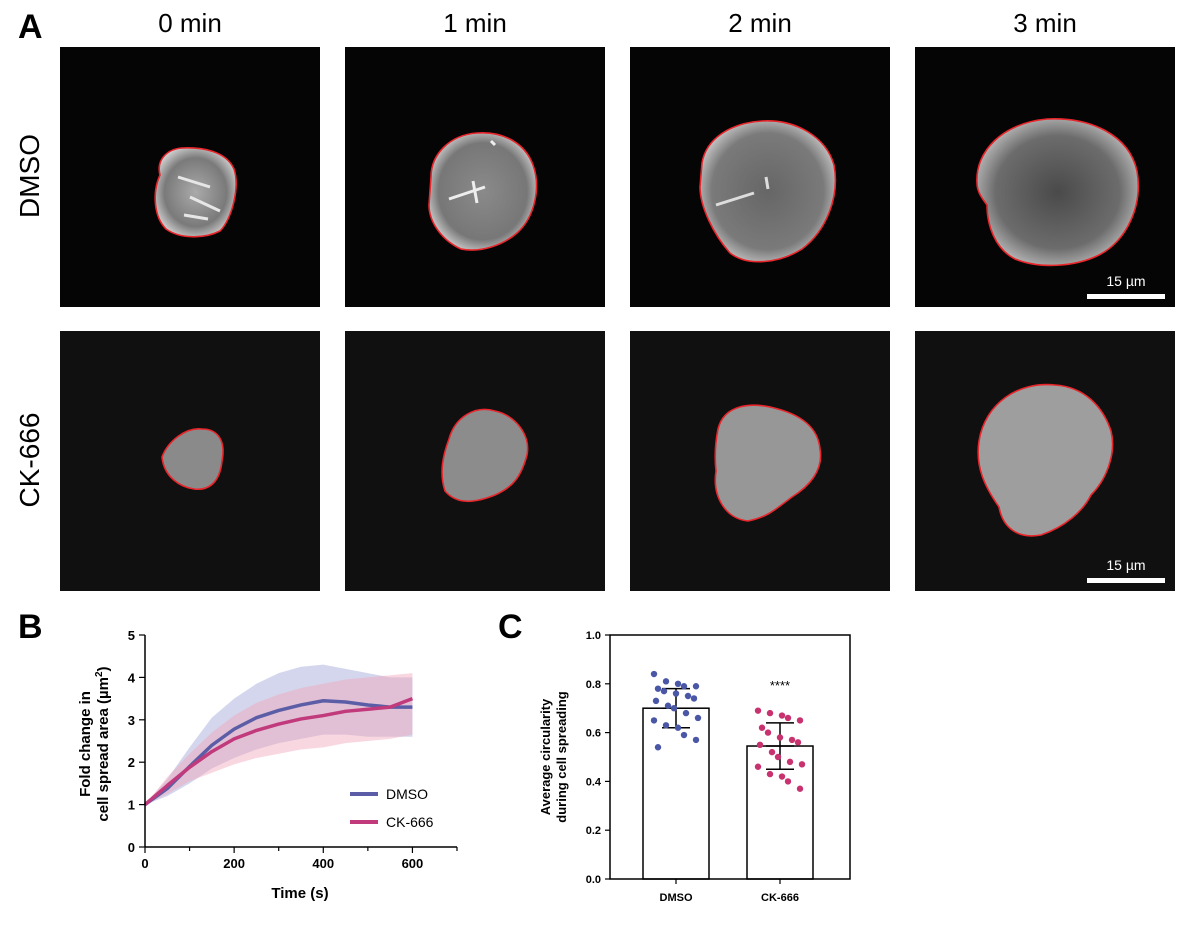 The image size is (1196, 925). I want to click on y-tick-label: 0, so click(131, 847).